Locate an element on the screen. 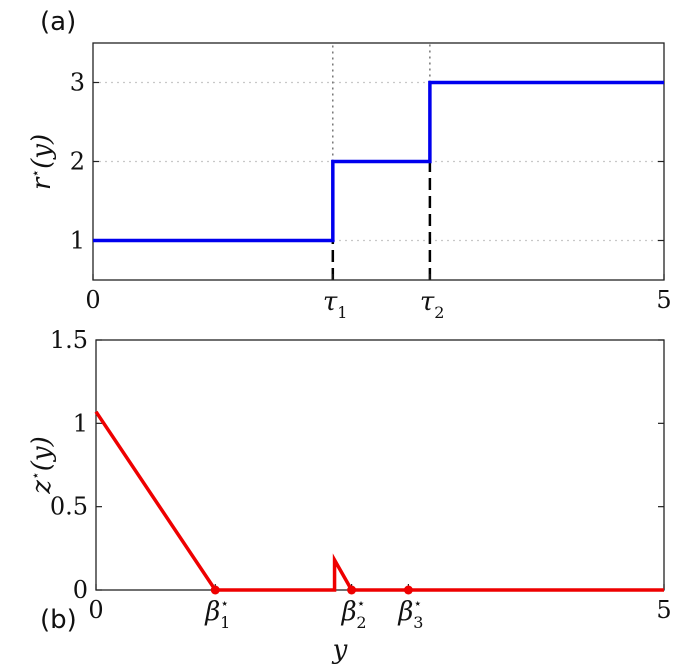 The image size is (677, 665). y-tick-label: 3 is located at coordinates (77, 83).